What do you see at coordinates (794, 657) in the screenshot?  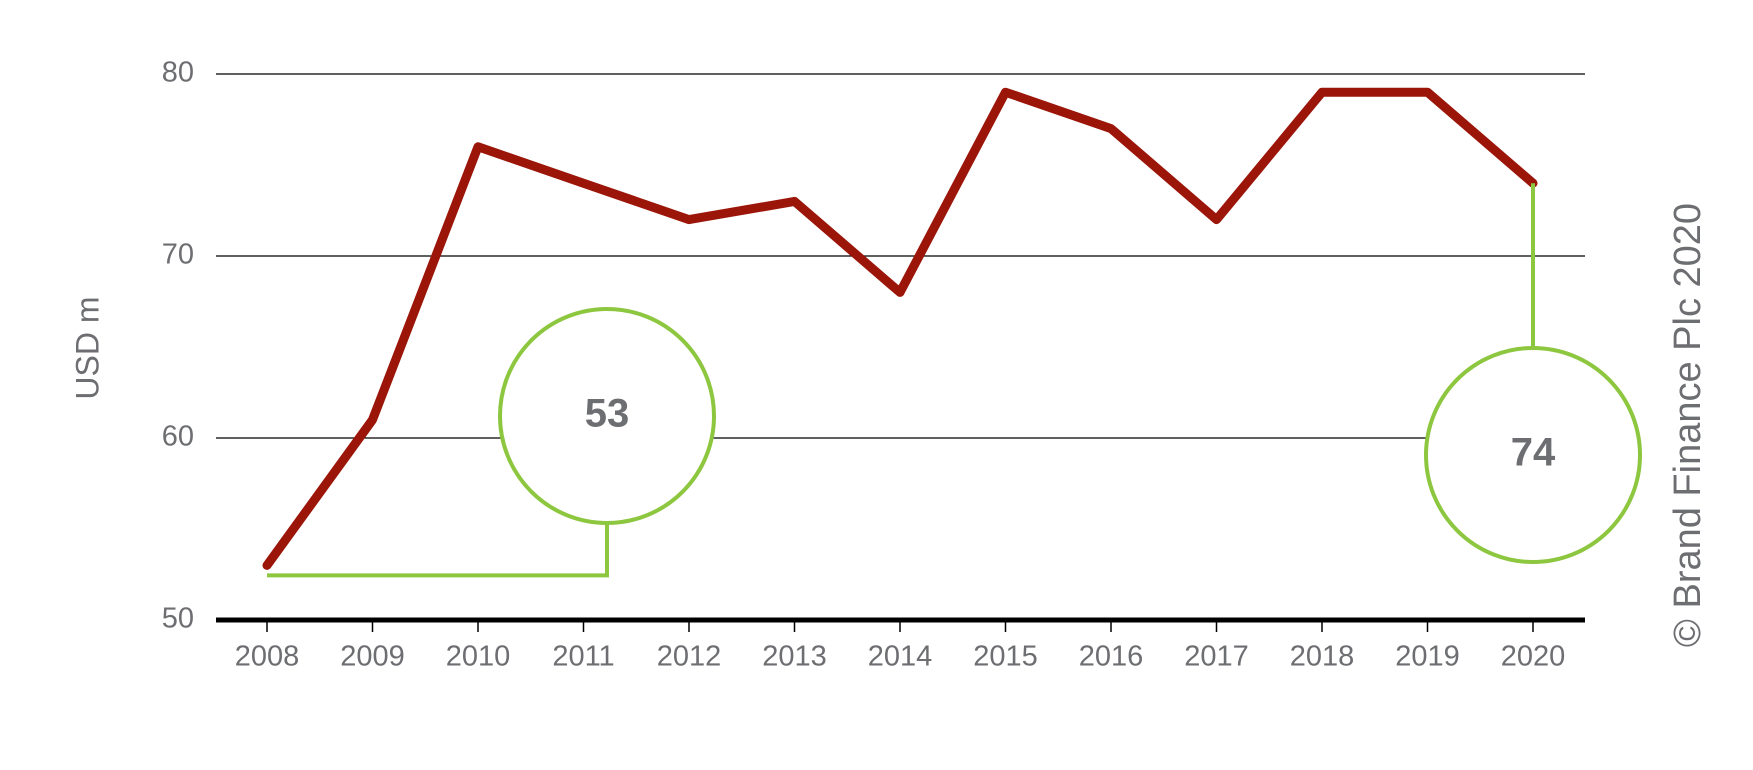 I see `x-tick-label: 2013` at bounding box center [794, 657].